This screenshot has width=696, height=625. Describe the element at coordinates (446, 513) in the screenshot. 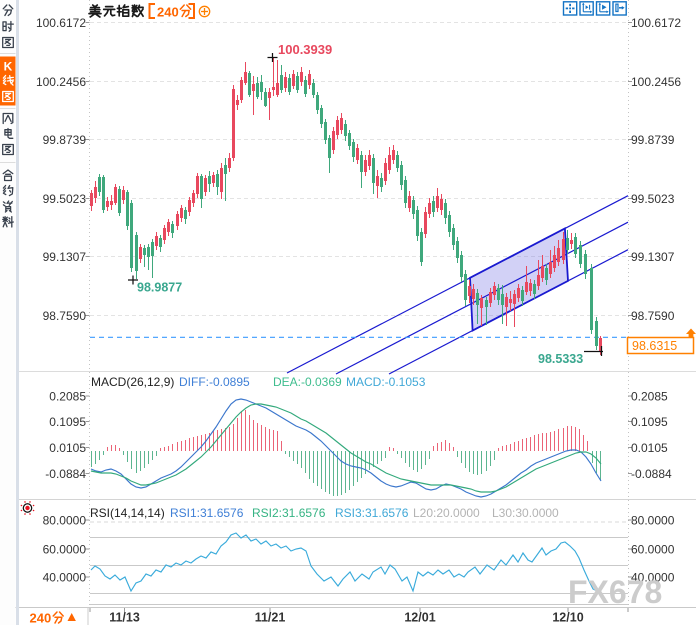

I see `svg-text: L20:20.0000` at that location.